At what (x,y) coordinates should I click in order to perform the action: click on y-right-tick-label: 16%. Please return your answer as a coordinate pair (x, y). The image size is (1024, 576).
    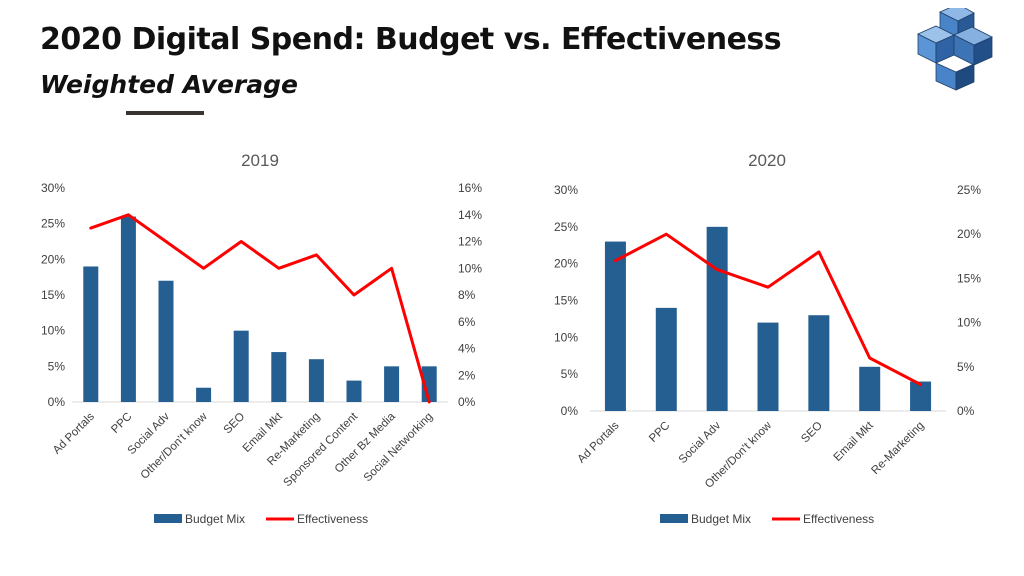
    Looking at the image, I should click on (470, 188).